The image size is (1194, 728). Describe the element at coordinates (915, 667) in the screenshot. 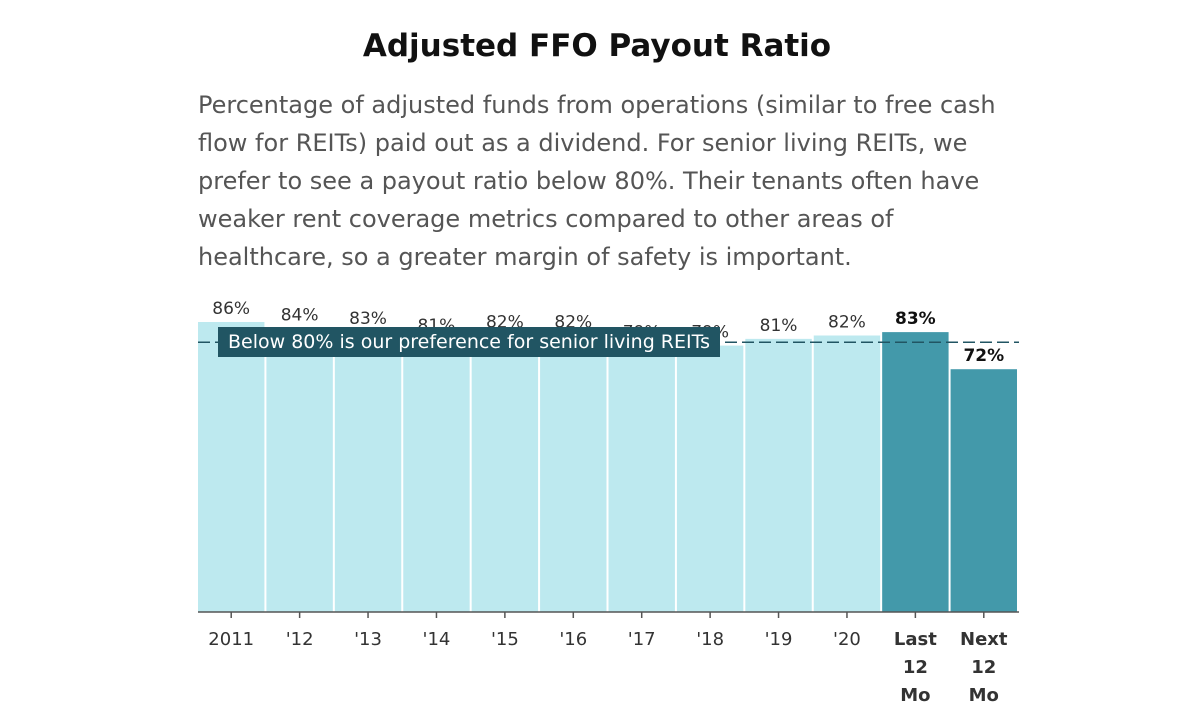

I see `x-tick-label: Last 12 Mo` at that location.